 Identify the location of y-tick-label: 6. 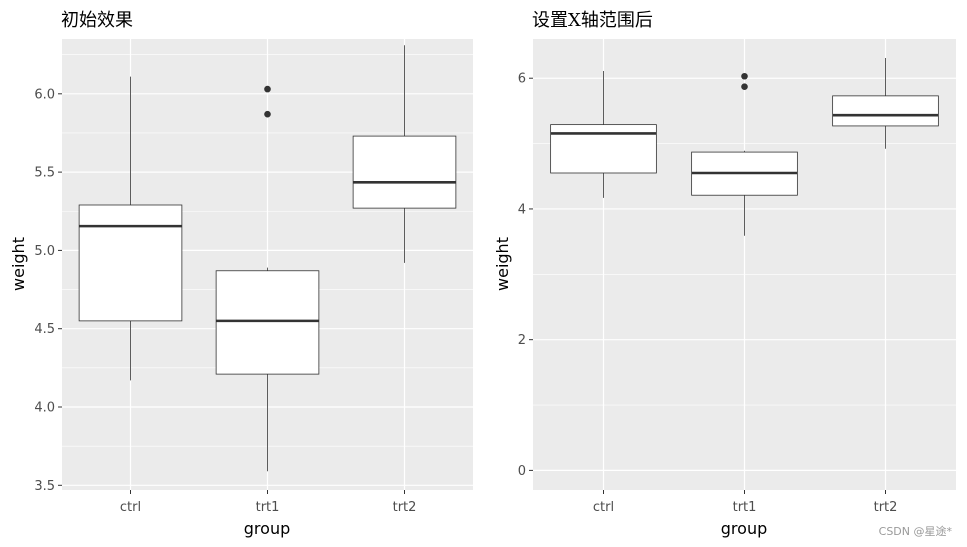
(522, 79).